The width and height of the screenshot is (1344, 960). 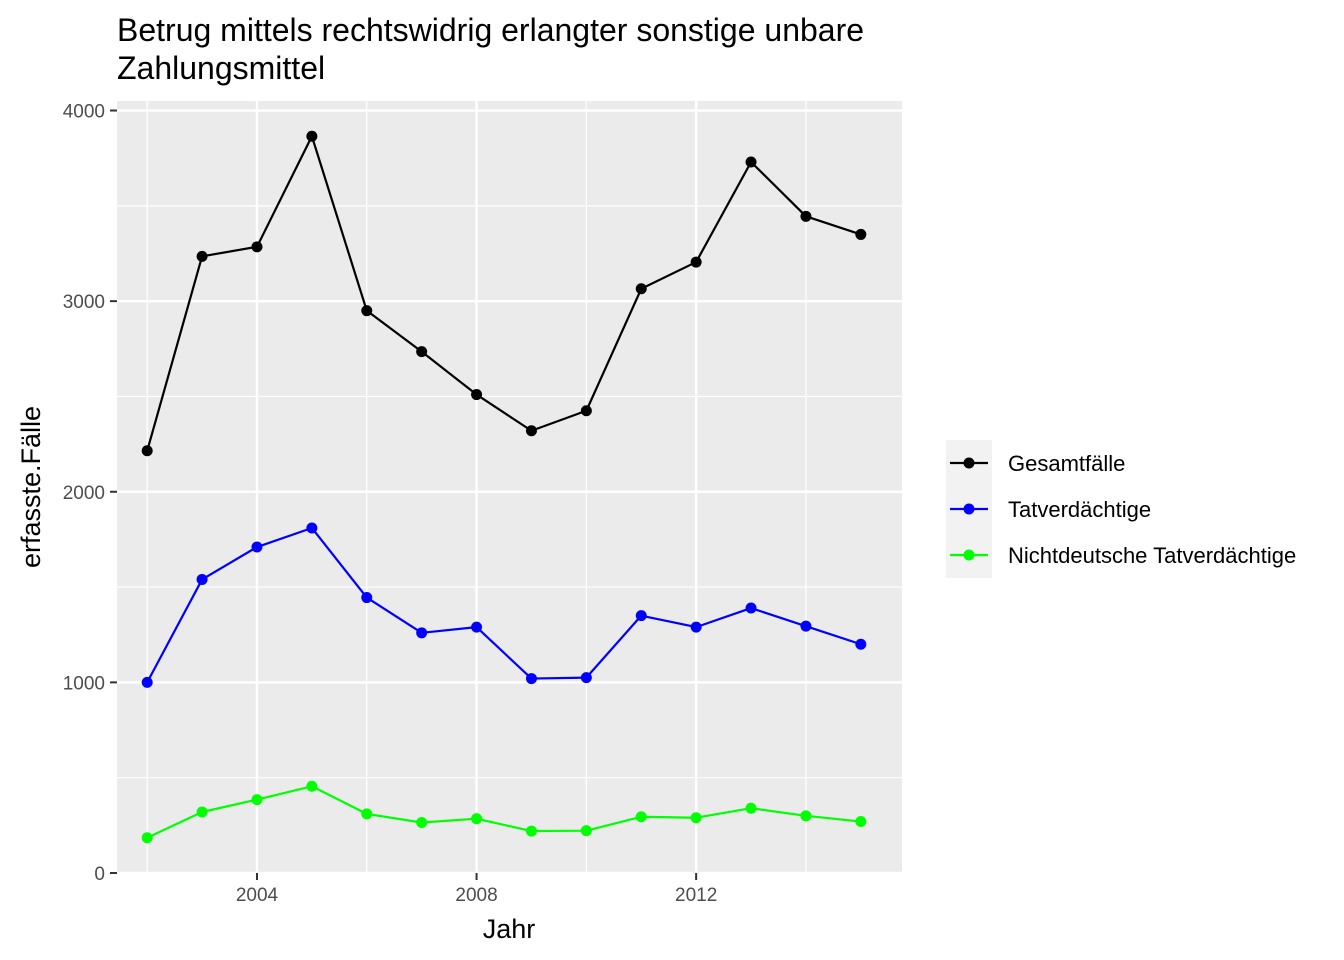 I want to click on chart-title-line-2: Zahlungsmittel, so click(x=221, y=68).